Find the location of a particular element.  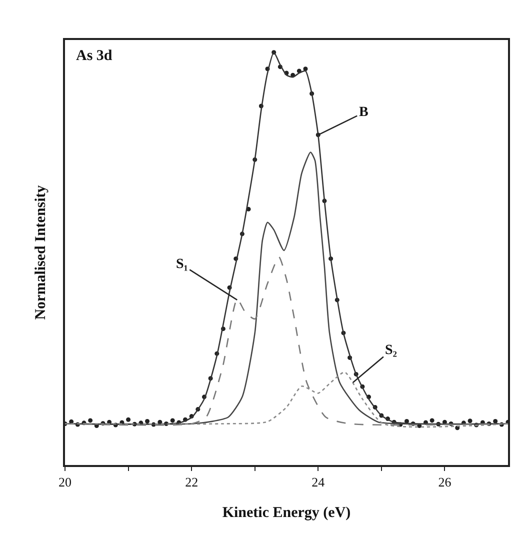

x-tick-label: 20 is located at coordinates (65, 482).